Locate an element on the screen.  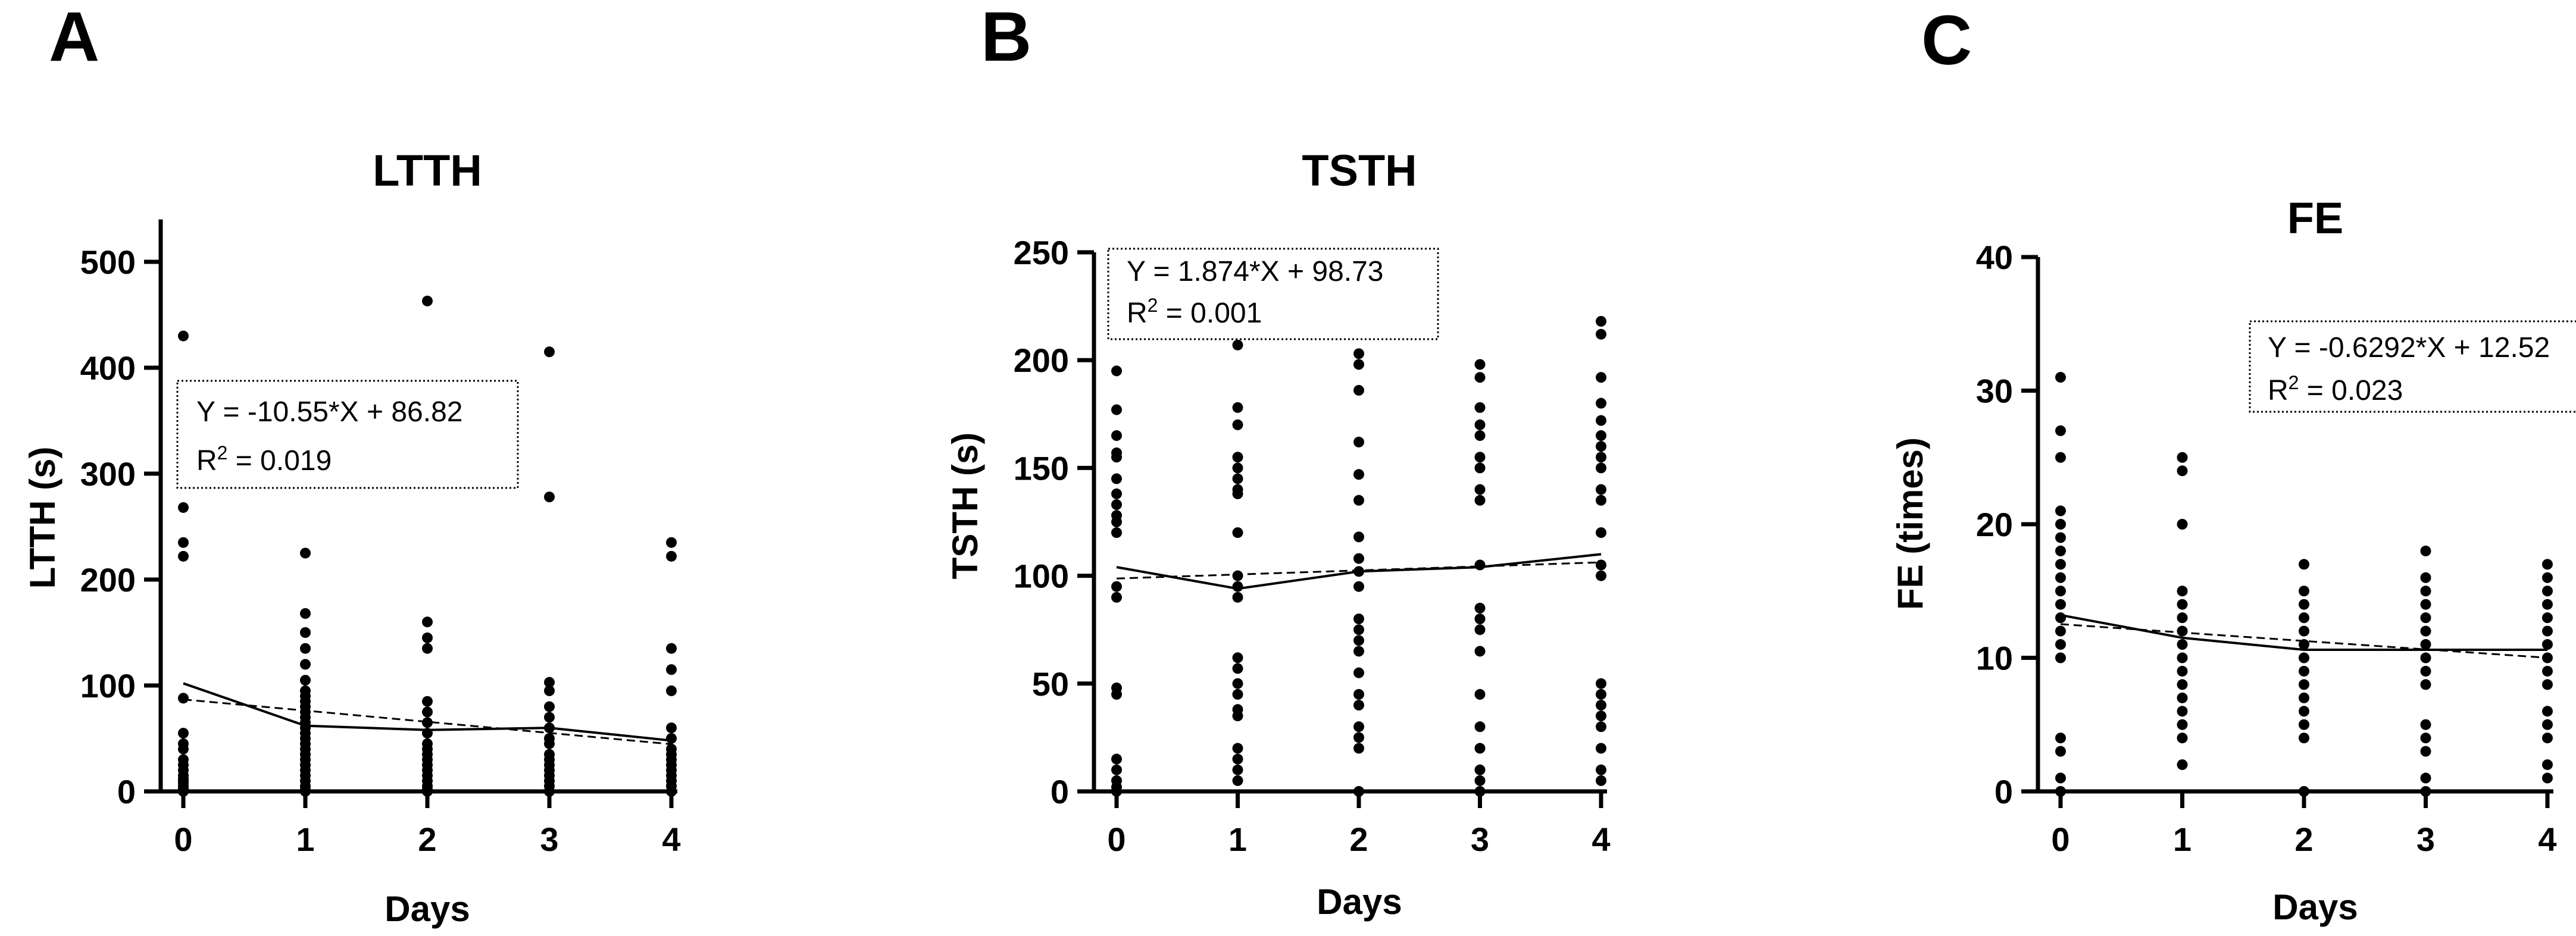
r2-c: R2 = 0.023 is located at coordinates (2335, 389).